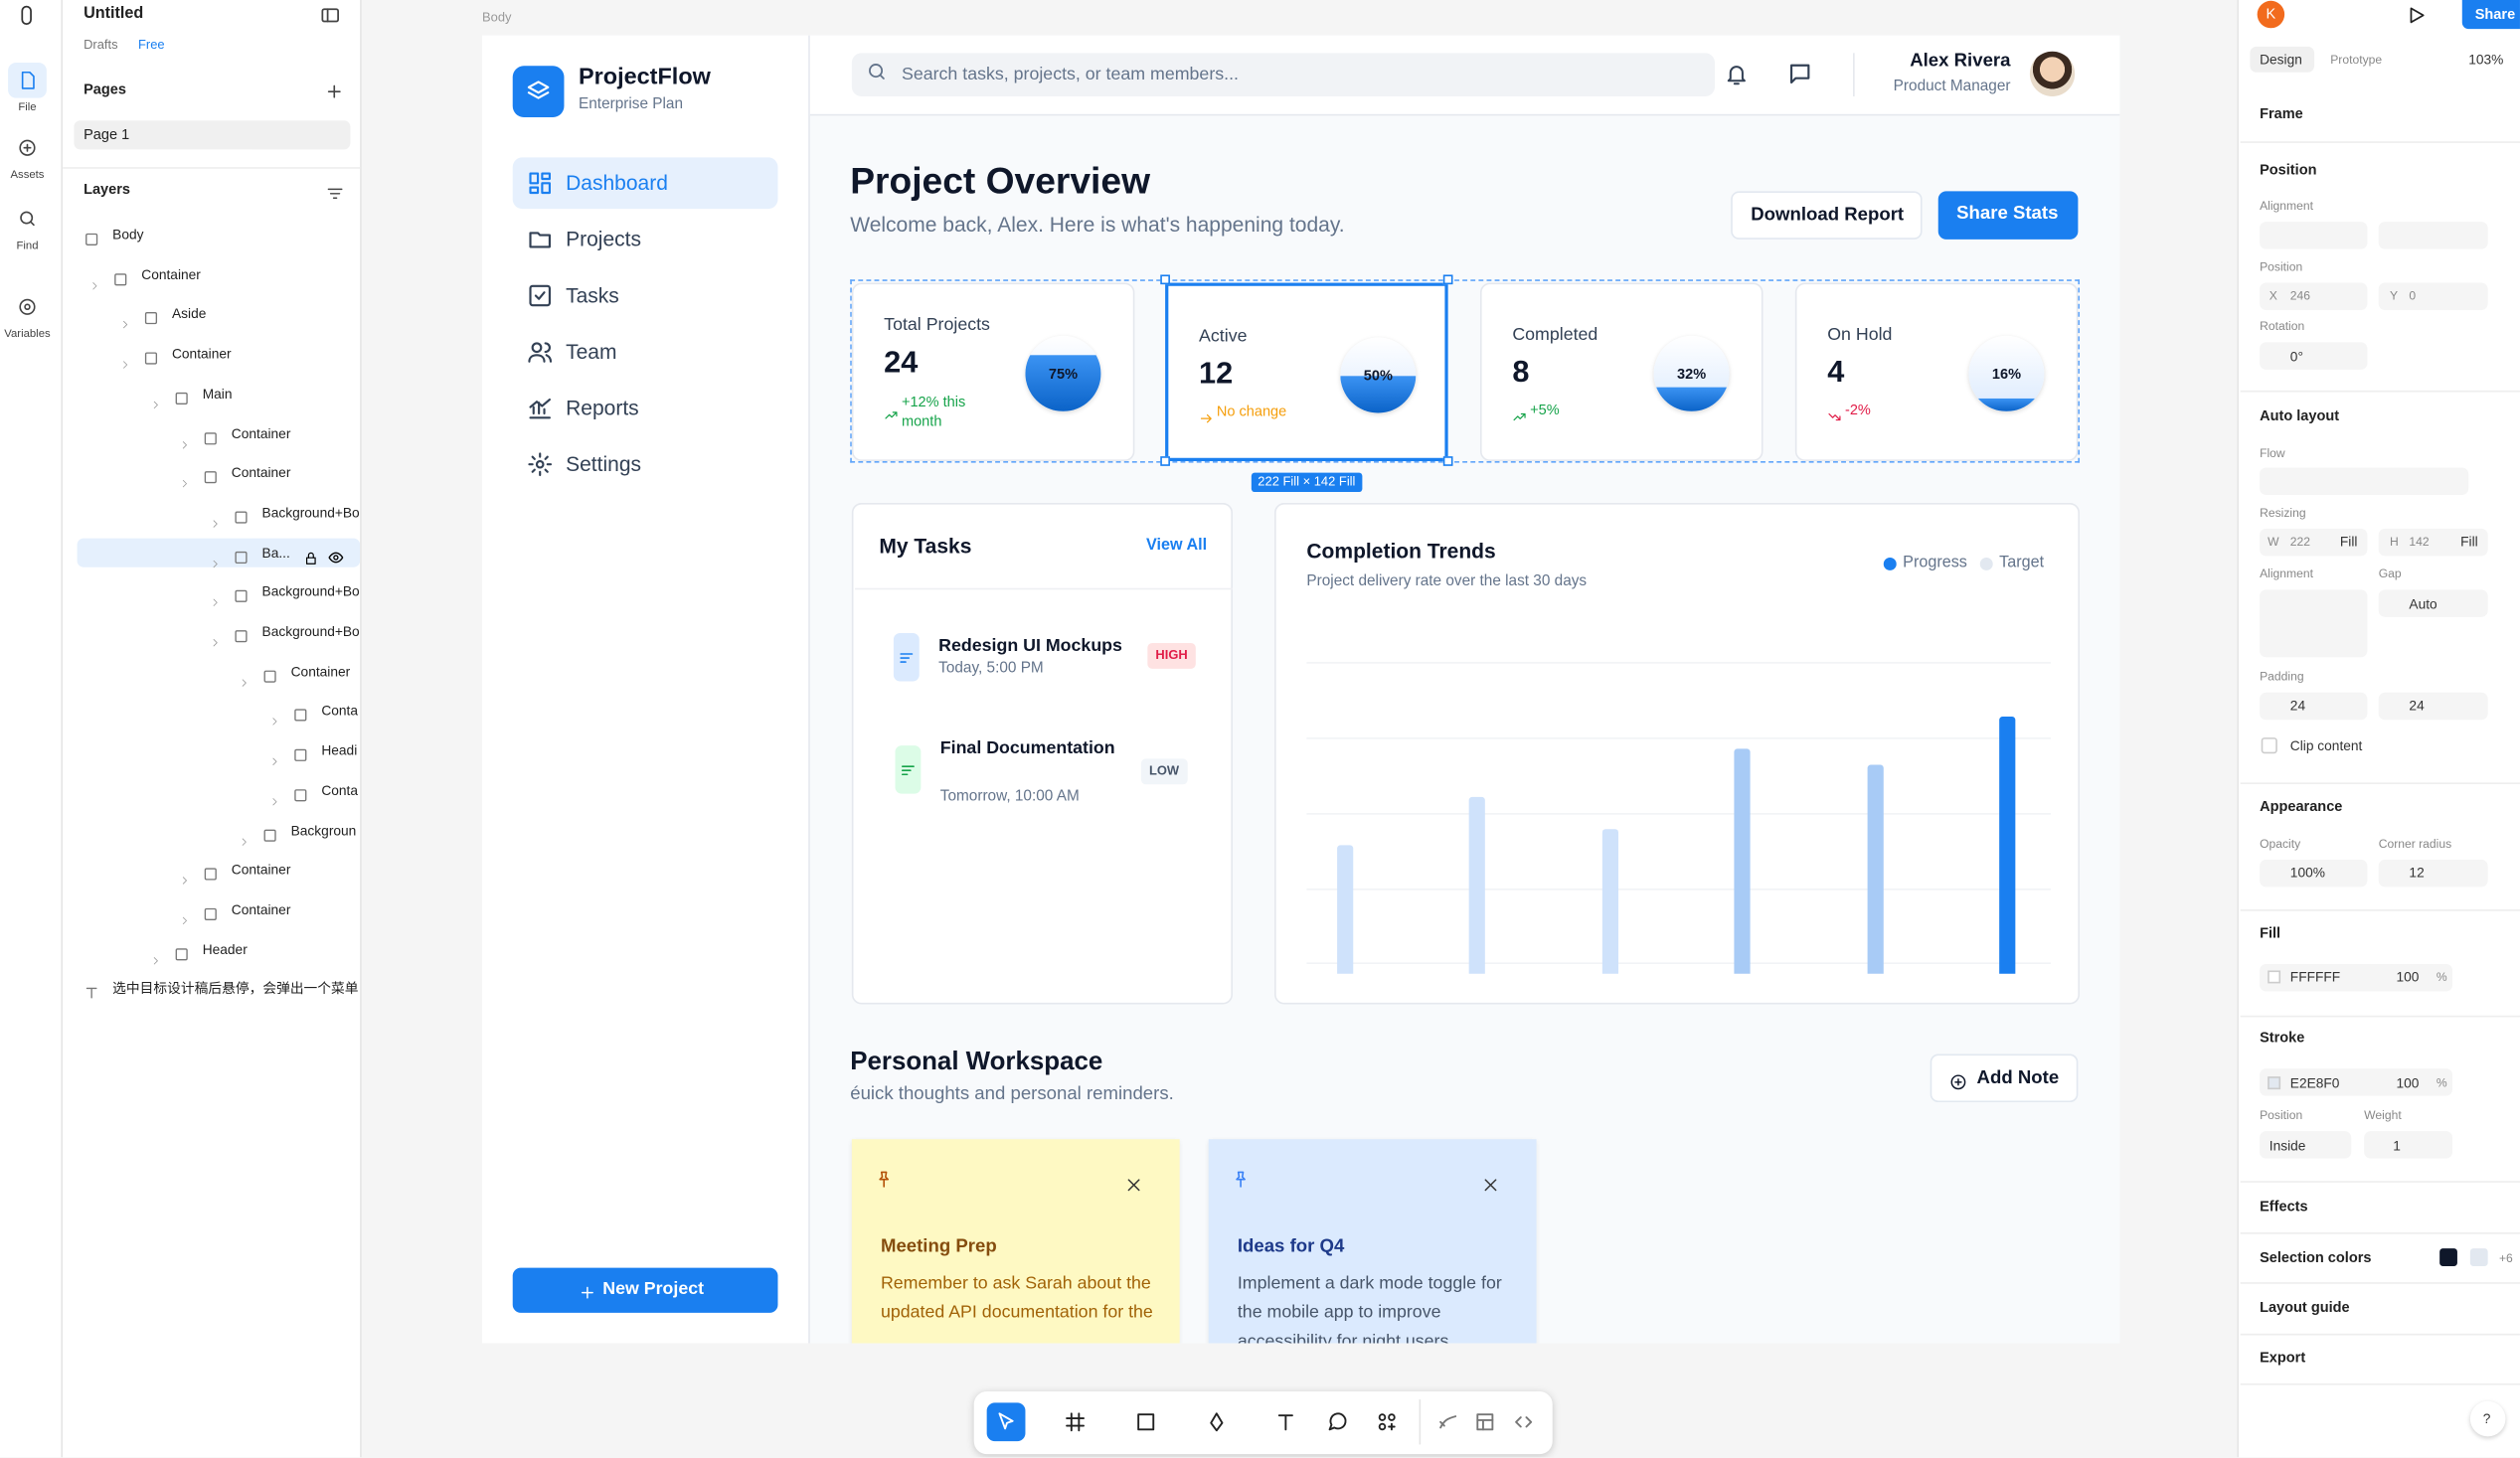 Image resolution: width=2520 pixels, height=1458 pixels. What do you see at coordinates (604, 464) in the screenshot?
I see `nav-item: Settings` at bounding box center [604, 464].